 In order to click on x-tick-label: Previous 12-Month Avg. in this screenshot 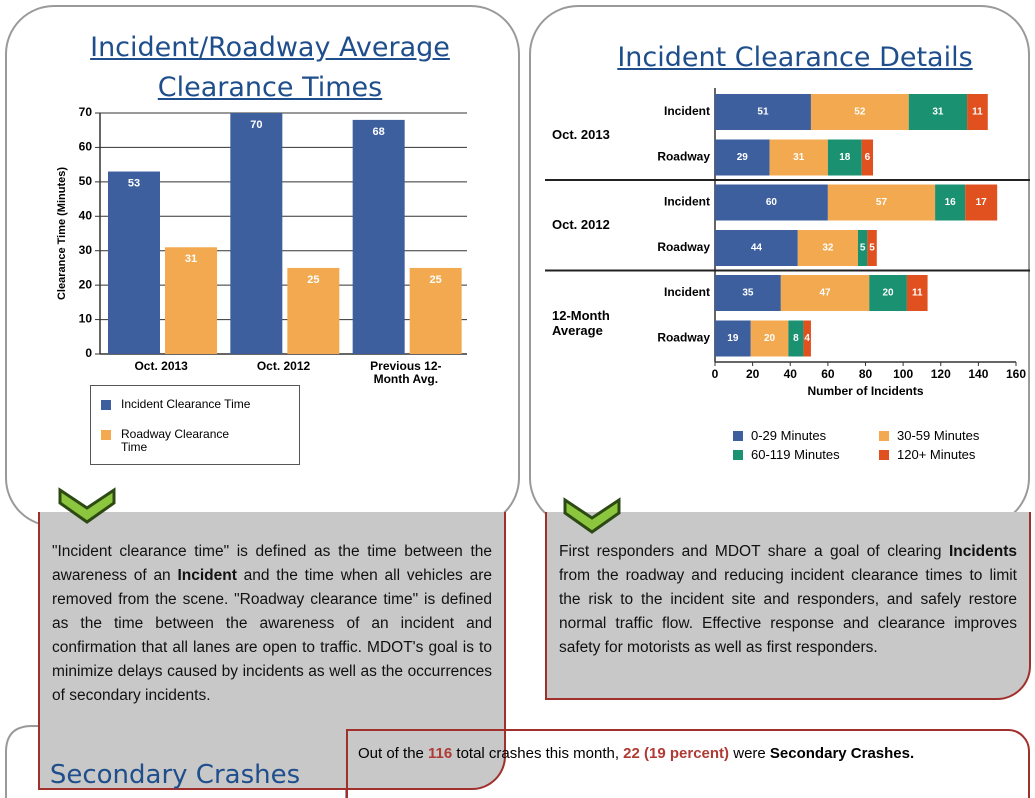, I will do `click(406, 372)`.